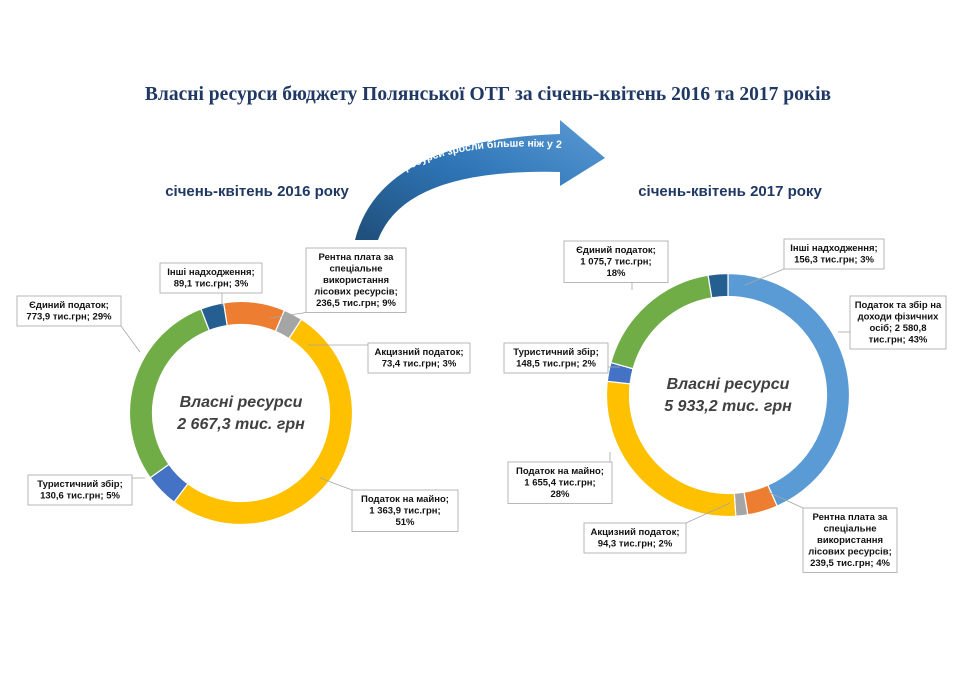  Describe the element at coordinates (728, 384) in the screenshot. I see `center-label-2017: Власні ресурси` at that location.